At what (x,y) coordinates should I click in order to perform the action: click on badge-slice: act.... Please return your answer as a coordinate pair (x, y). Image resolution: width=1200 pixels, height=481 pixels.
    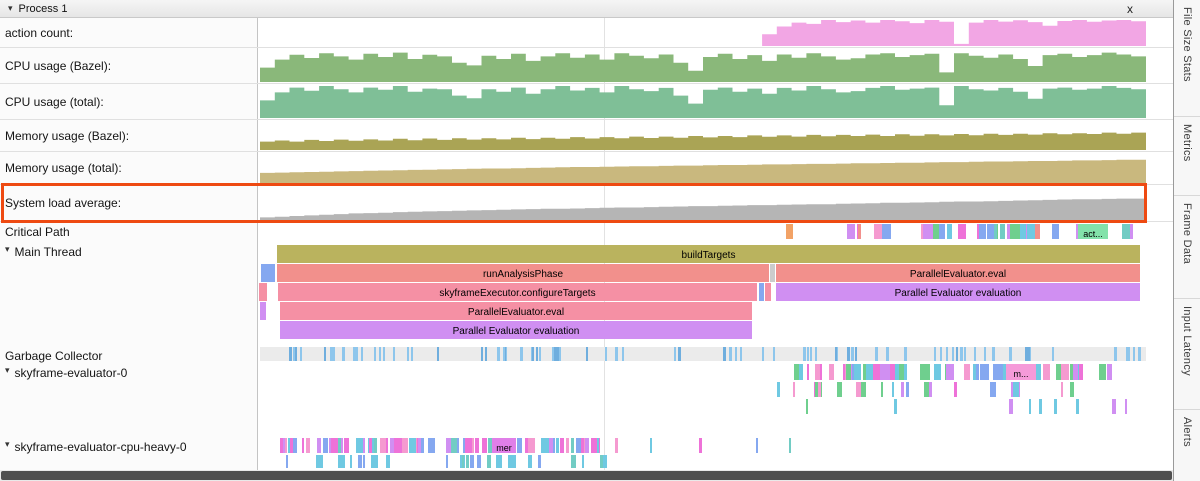
    Looking at the image, I should click on (1093, 231).